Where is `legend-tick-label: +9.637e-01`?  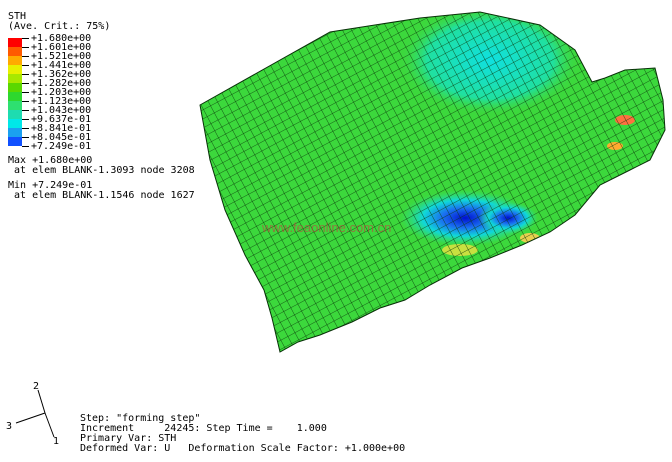 legend-tick-label: +9.637e-01 is located at coordinates (56, 120).